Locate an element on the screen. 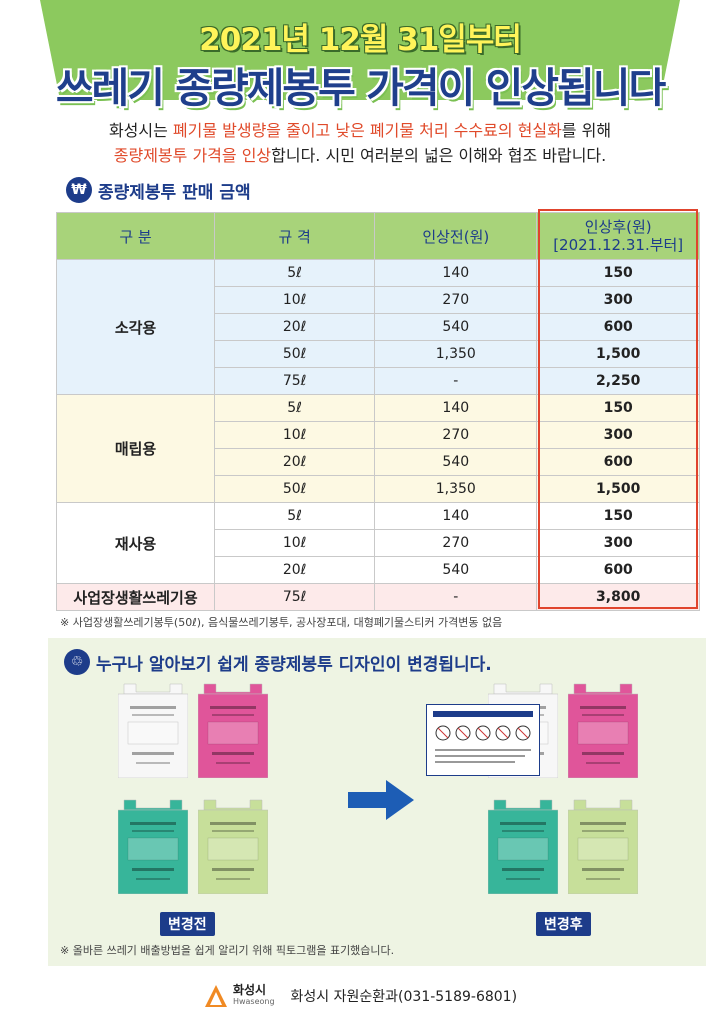  page-title: 쓰레기 종량제봉투 가격이 인상됩니다 is located at coordinates (360, 88).